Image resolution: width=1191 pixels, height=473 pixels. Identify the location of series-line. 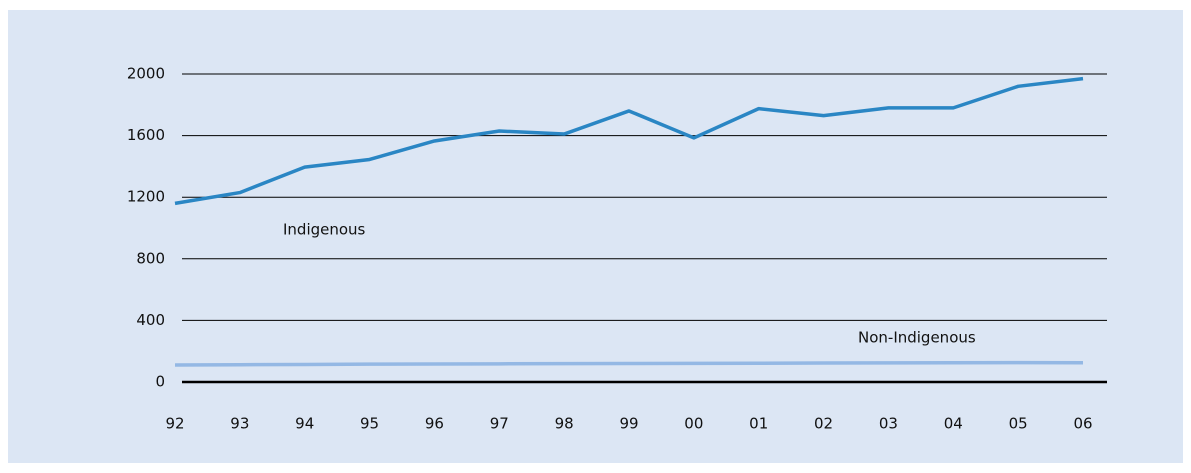
(629, 363).